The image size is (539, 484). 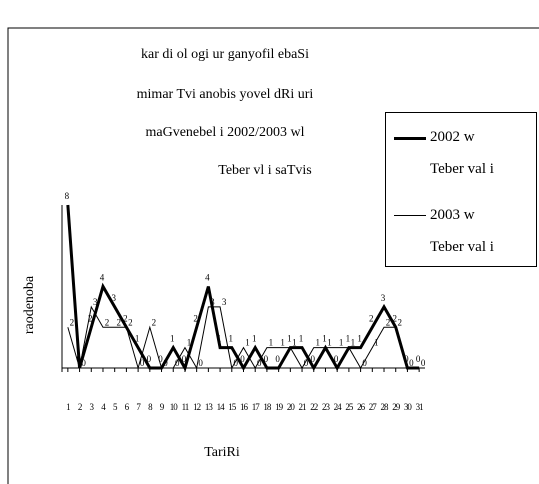 What do you see at coordinates (174, 407) in the screenshot?
I see `x-tick-label: 10` at bounding box center [174, 407].